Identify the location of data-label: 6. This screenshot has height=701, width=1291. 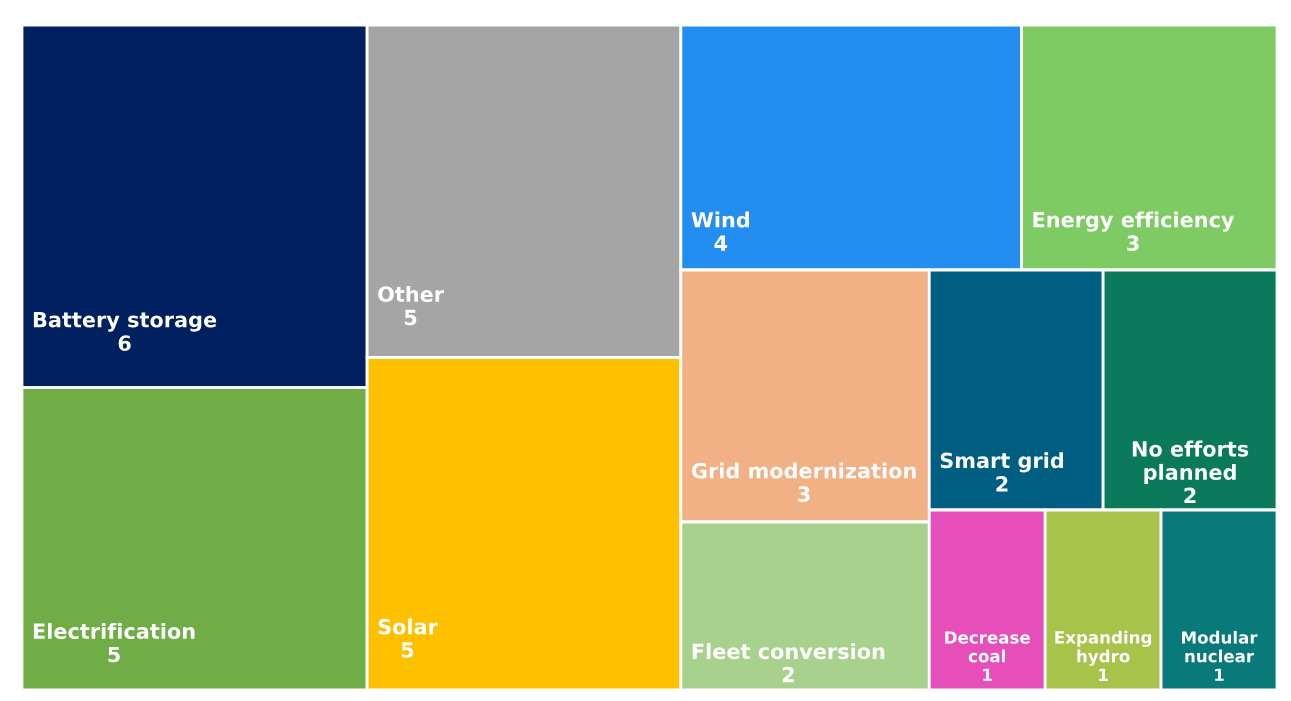
(124, 343).